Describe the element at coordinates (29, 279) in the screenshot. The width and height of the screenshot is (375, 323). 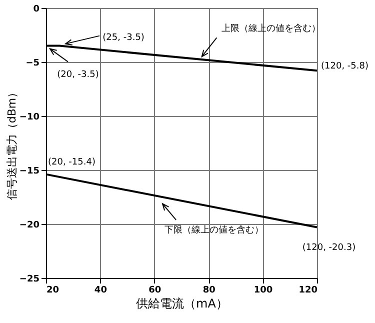
I see `y-tick-label: −25` at that location.